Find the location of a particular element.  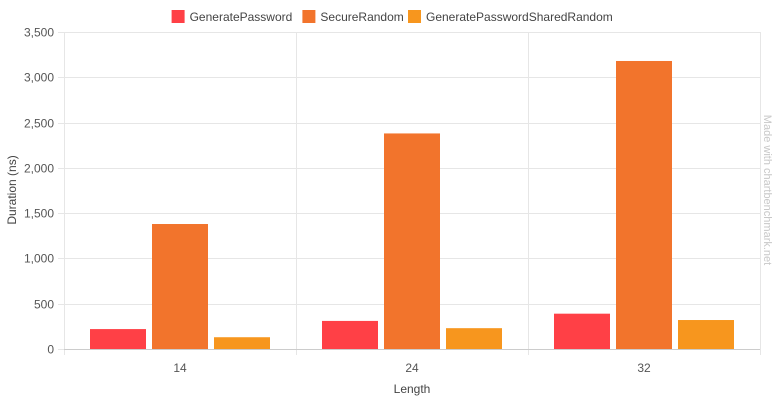

y-tick-label: 2,000 is located at coordinates (39, 169).